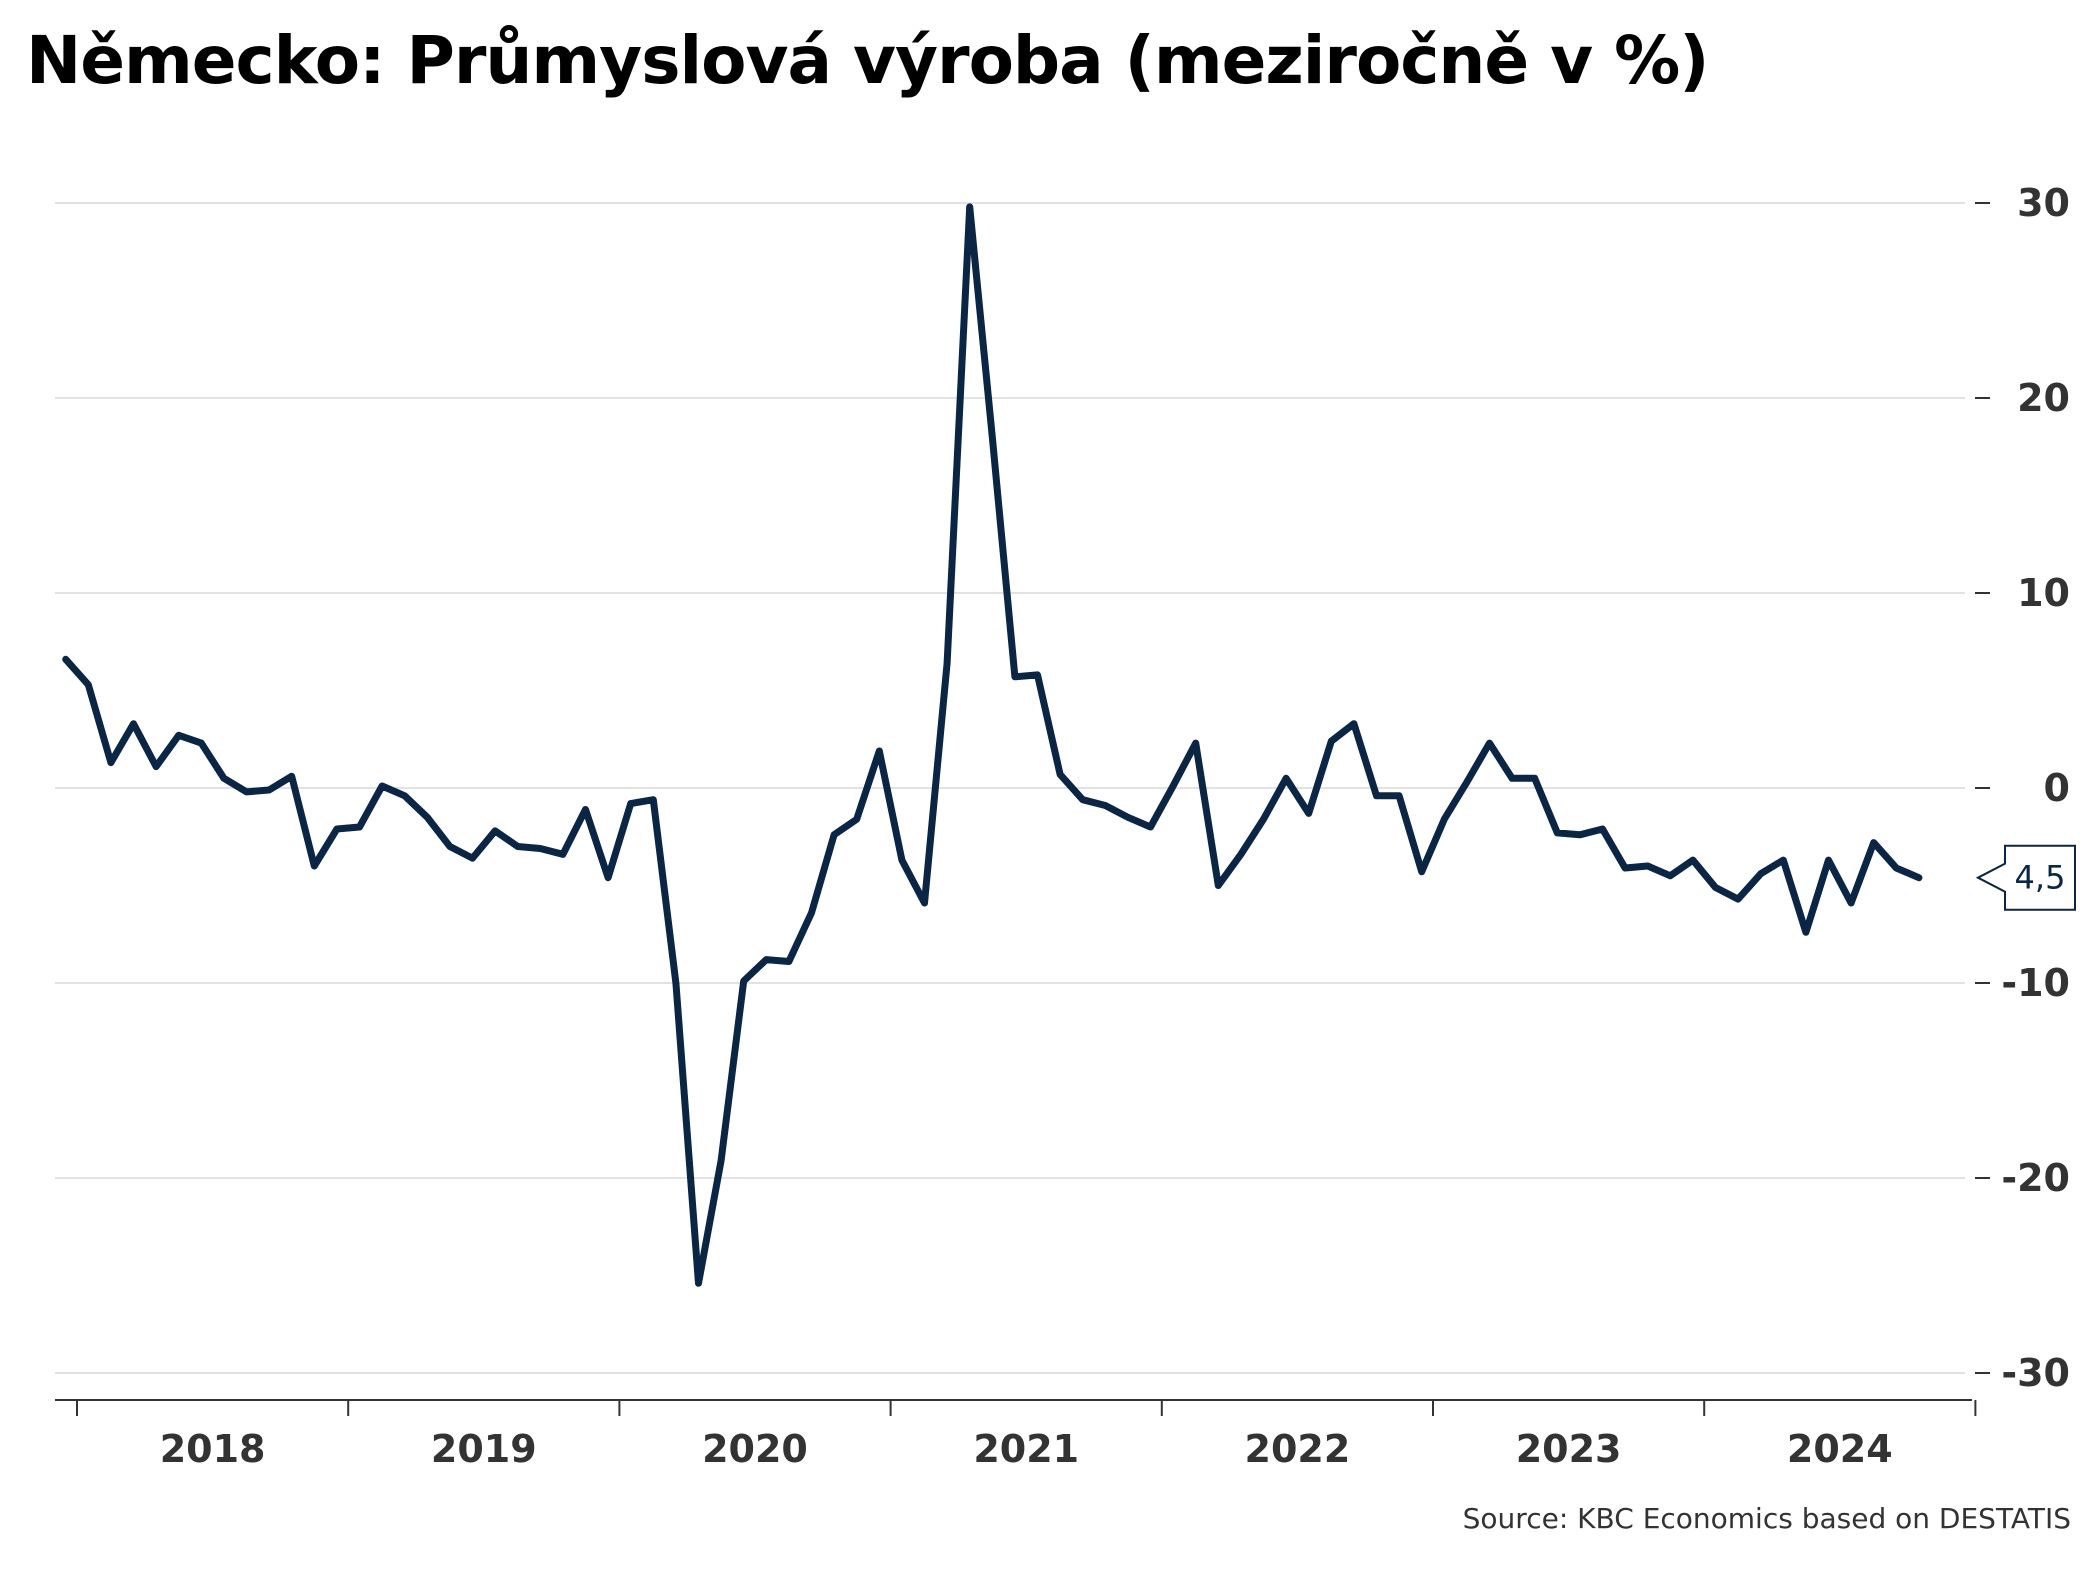 This screenshot has width=2093, height=1570. What do you see at coordinates (755, 1449) in the screenshot?
I see `x-tick-label: 2020` at bounding box center [755, 1449].